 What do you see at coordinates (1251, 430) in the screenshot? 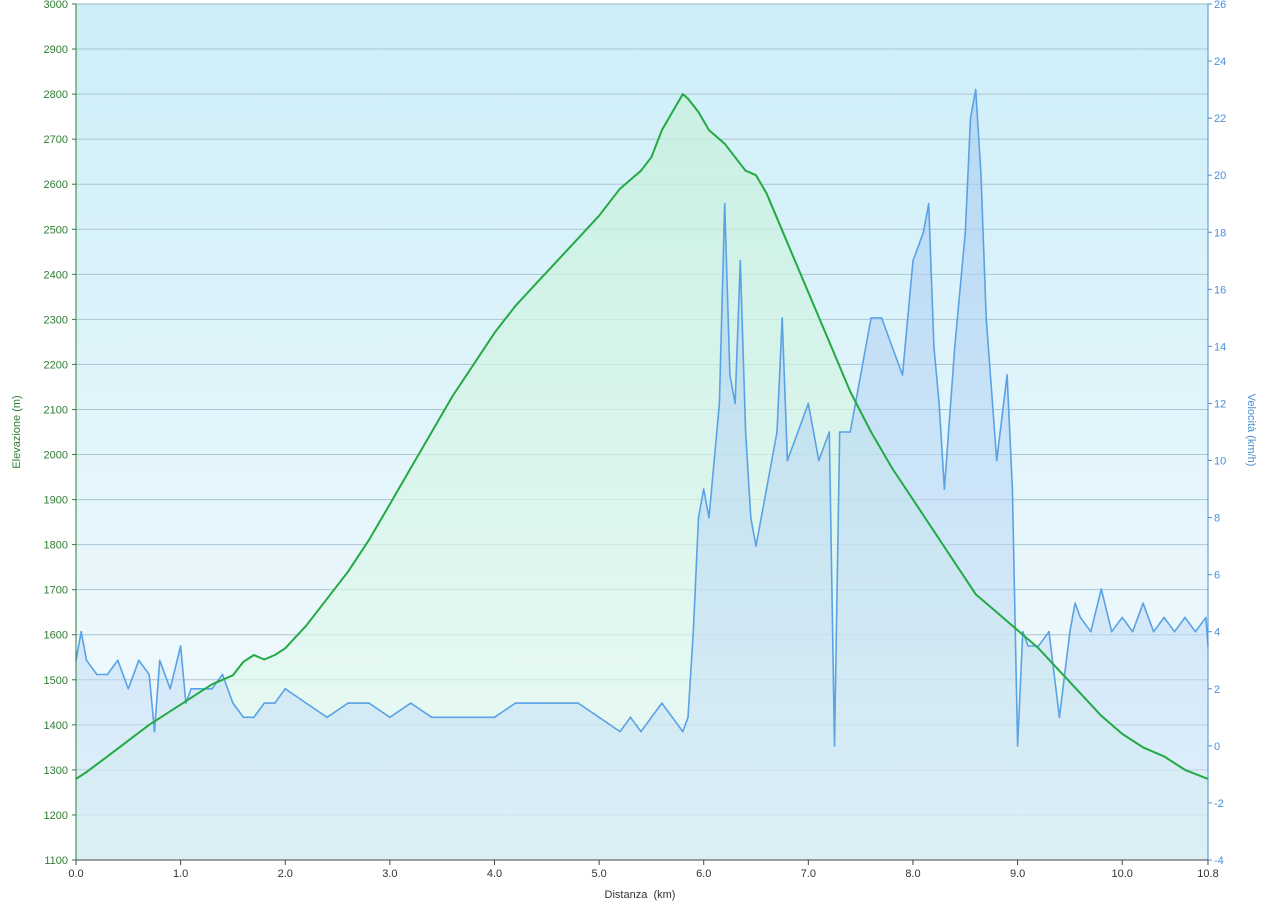
I see `y2-axis-label: Velocità (km/h)` at bounding box center [1251, 430].